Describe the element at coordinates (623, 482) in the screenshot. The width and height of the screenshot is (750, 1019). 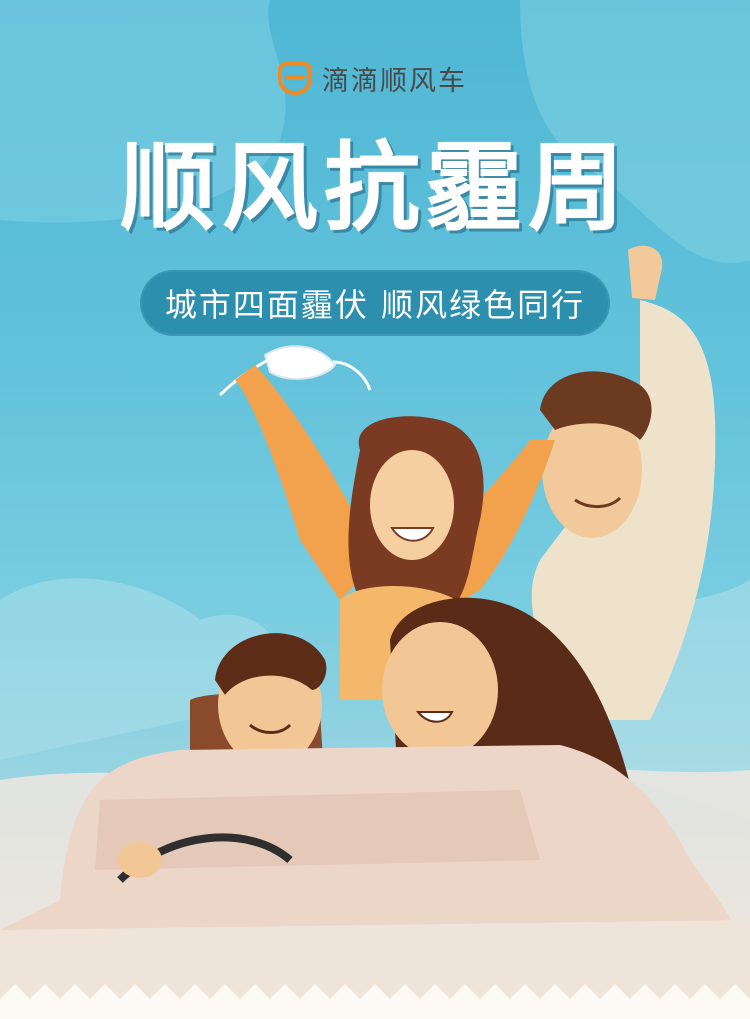
I see `man-back-right` at that location.